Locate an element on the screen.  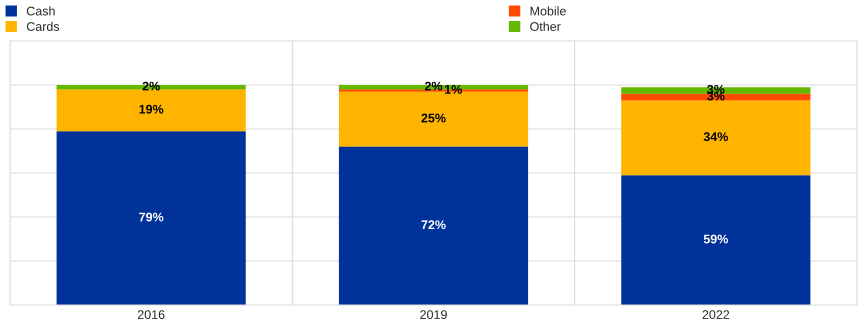
legend-label: Other is located at coordinates (545, 26).